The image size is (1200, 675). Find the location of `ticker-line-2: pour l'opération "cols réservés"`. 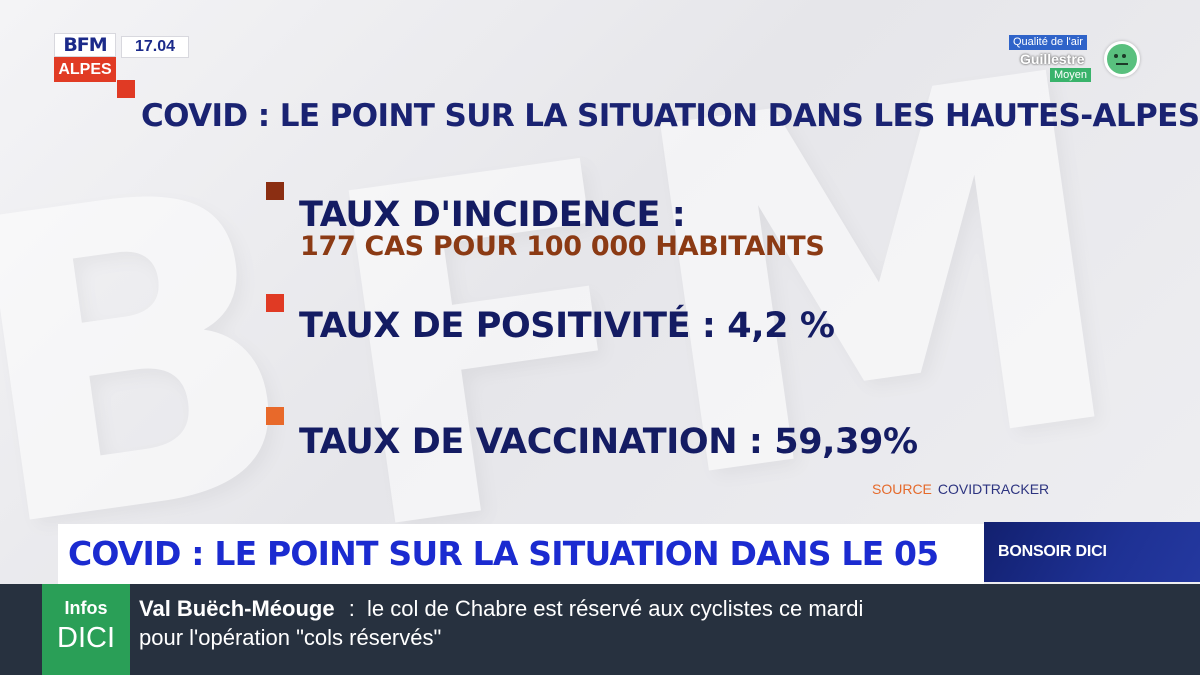

ticker-line-2: pour l'opération "cols réservés" is located at coordinates (290, 637).